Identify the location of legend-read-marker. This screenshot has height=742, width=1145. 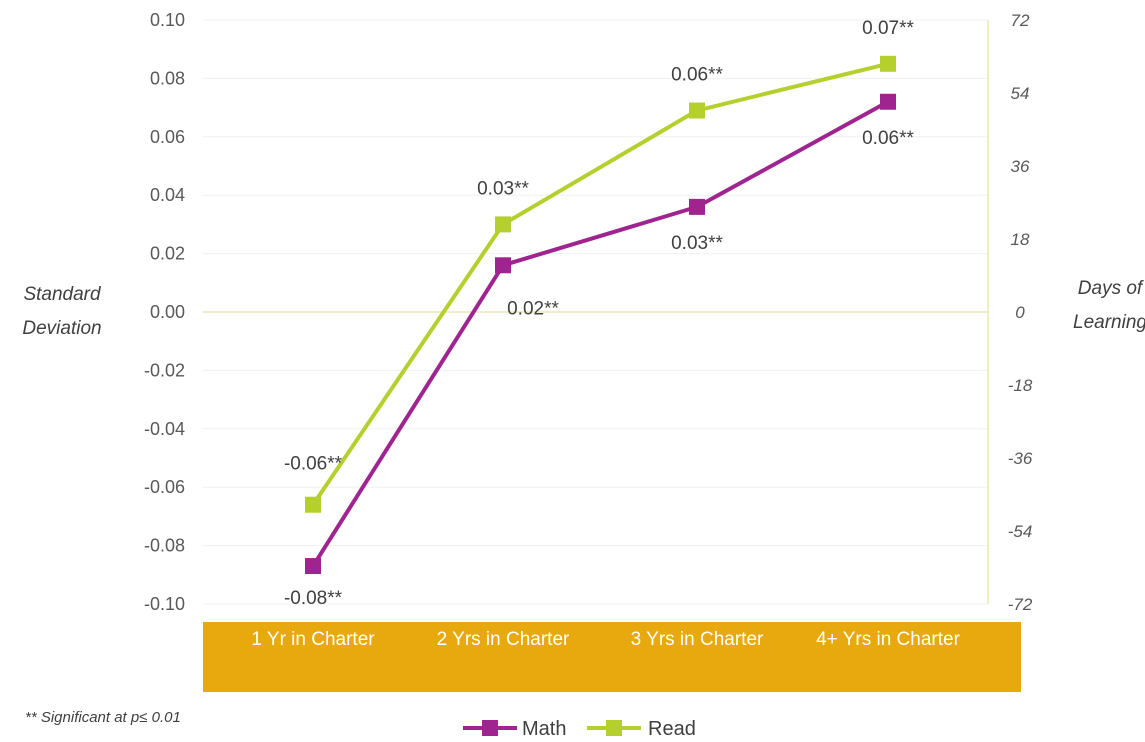
(614, 728).